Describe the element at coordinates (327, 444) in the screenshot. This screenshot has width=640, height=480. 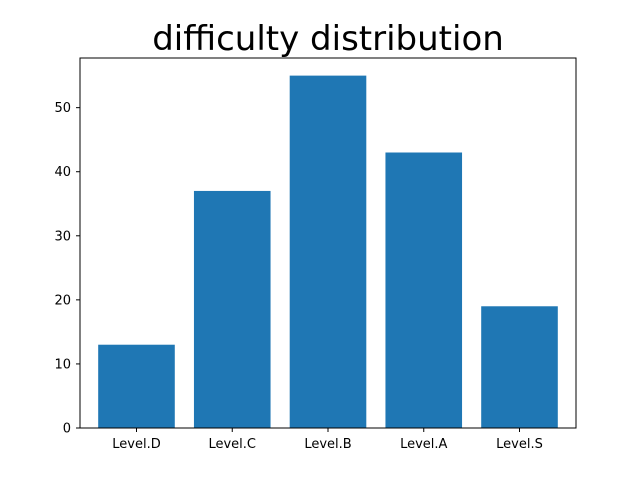
I see `x-tick-label: Level.B` at that location.